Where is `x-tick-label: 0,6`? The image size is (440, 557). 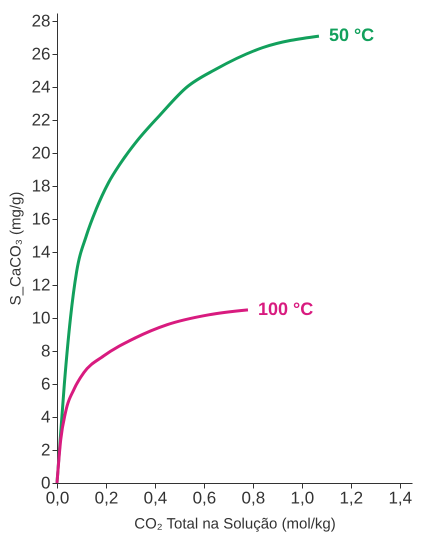
x-tick-label: 0,6 is located at coordinates (204, 498).